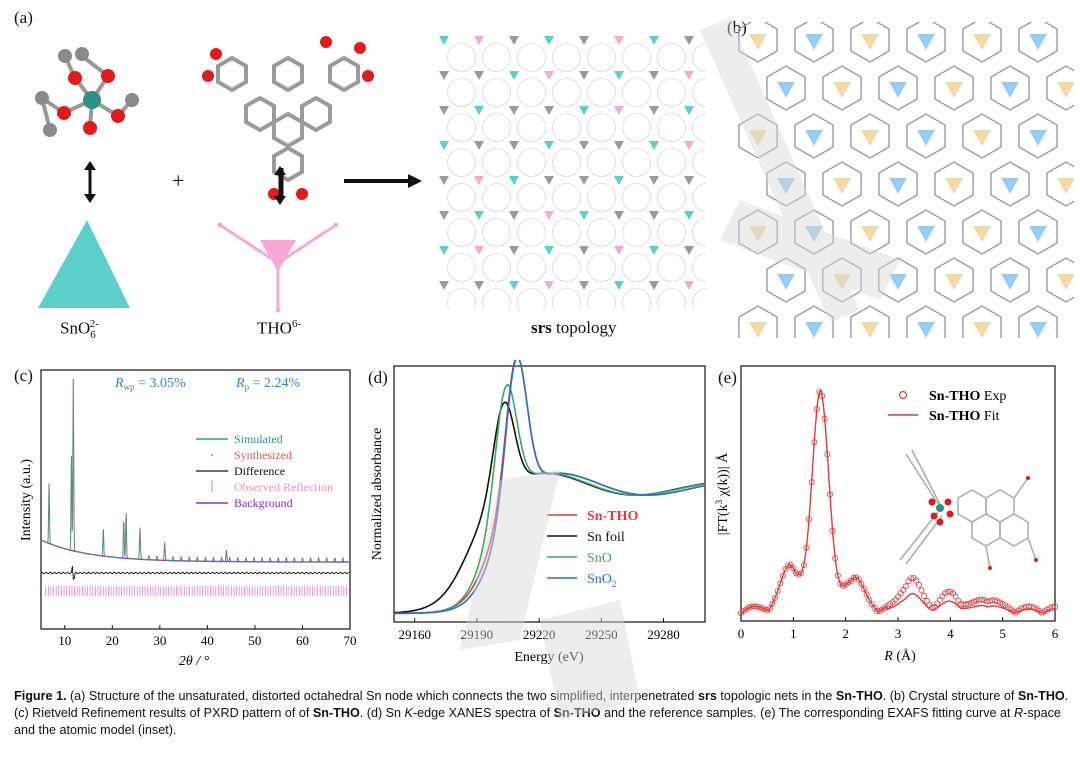 Image resolution: width=1080 pixels, height=759 pixels. Describe the element at coordinates (159, 640) in the screenshot. I see `pxrd-tick-label: 30` at that location.